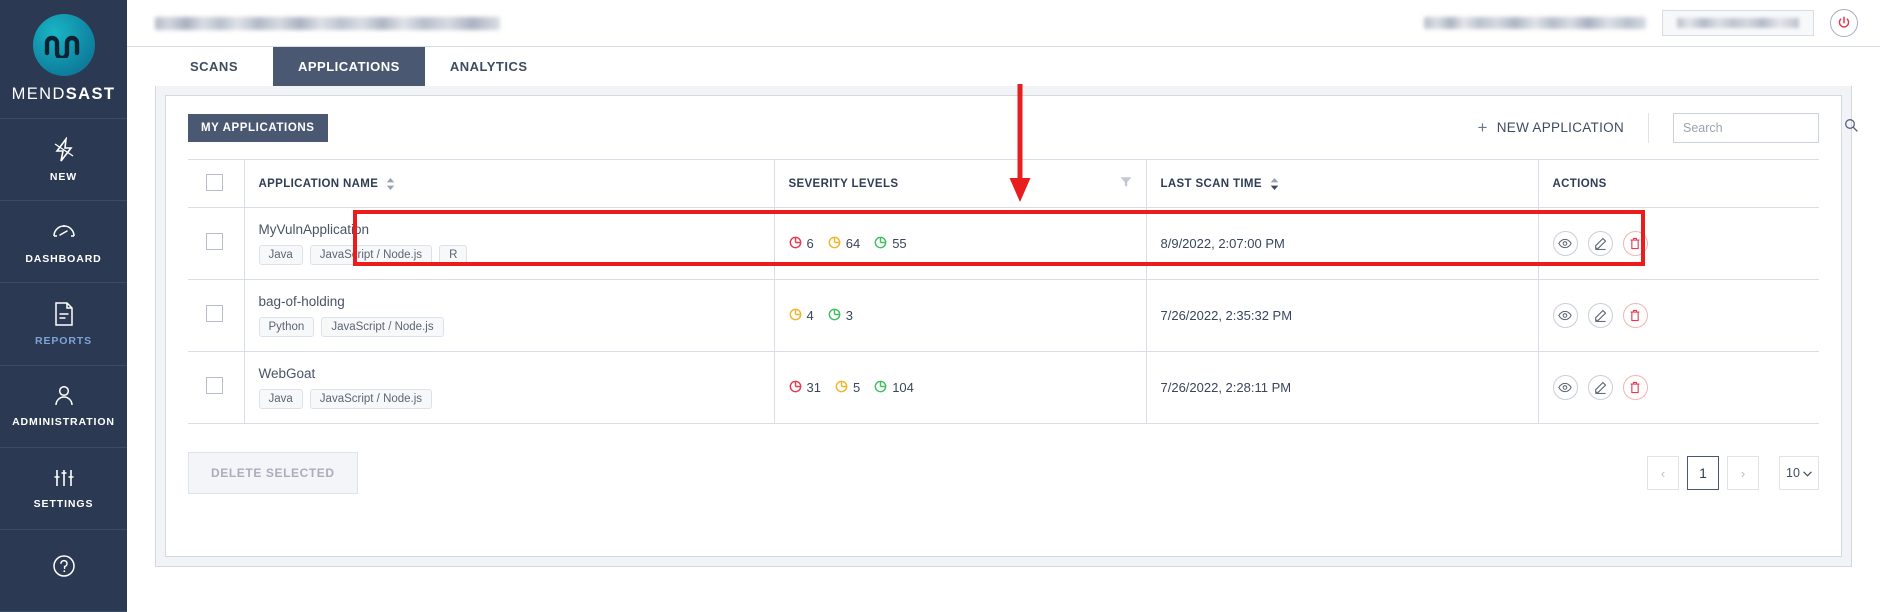  What do you see at coordinates (1663, 473) in the screenshot?
I see `pagination-prev-button: ‹` at bounding box center [1663, 473].